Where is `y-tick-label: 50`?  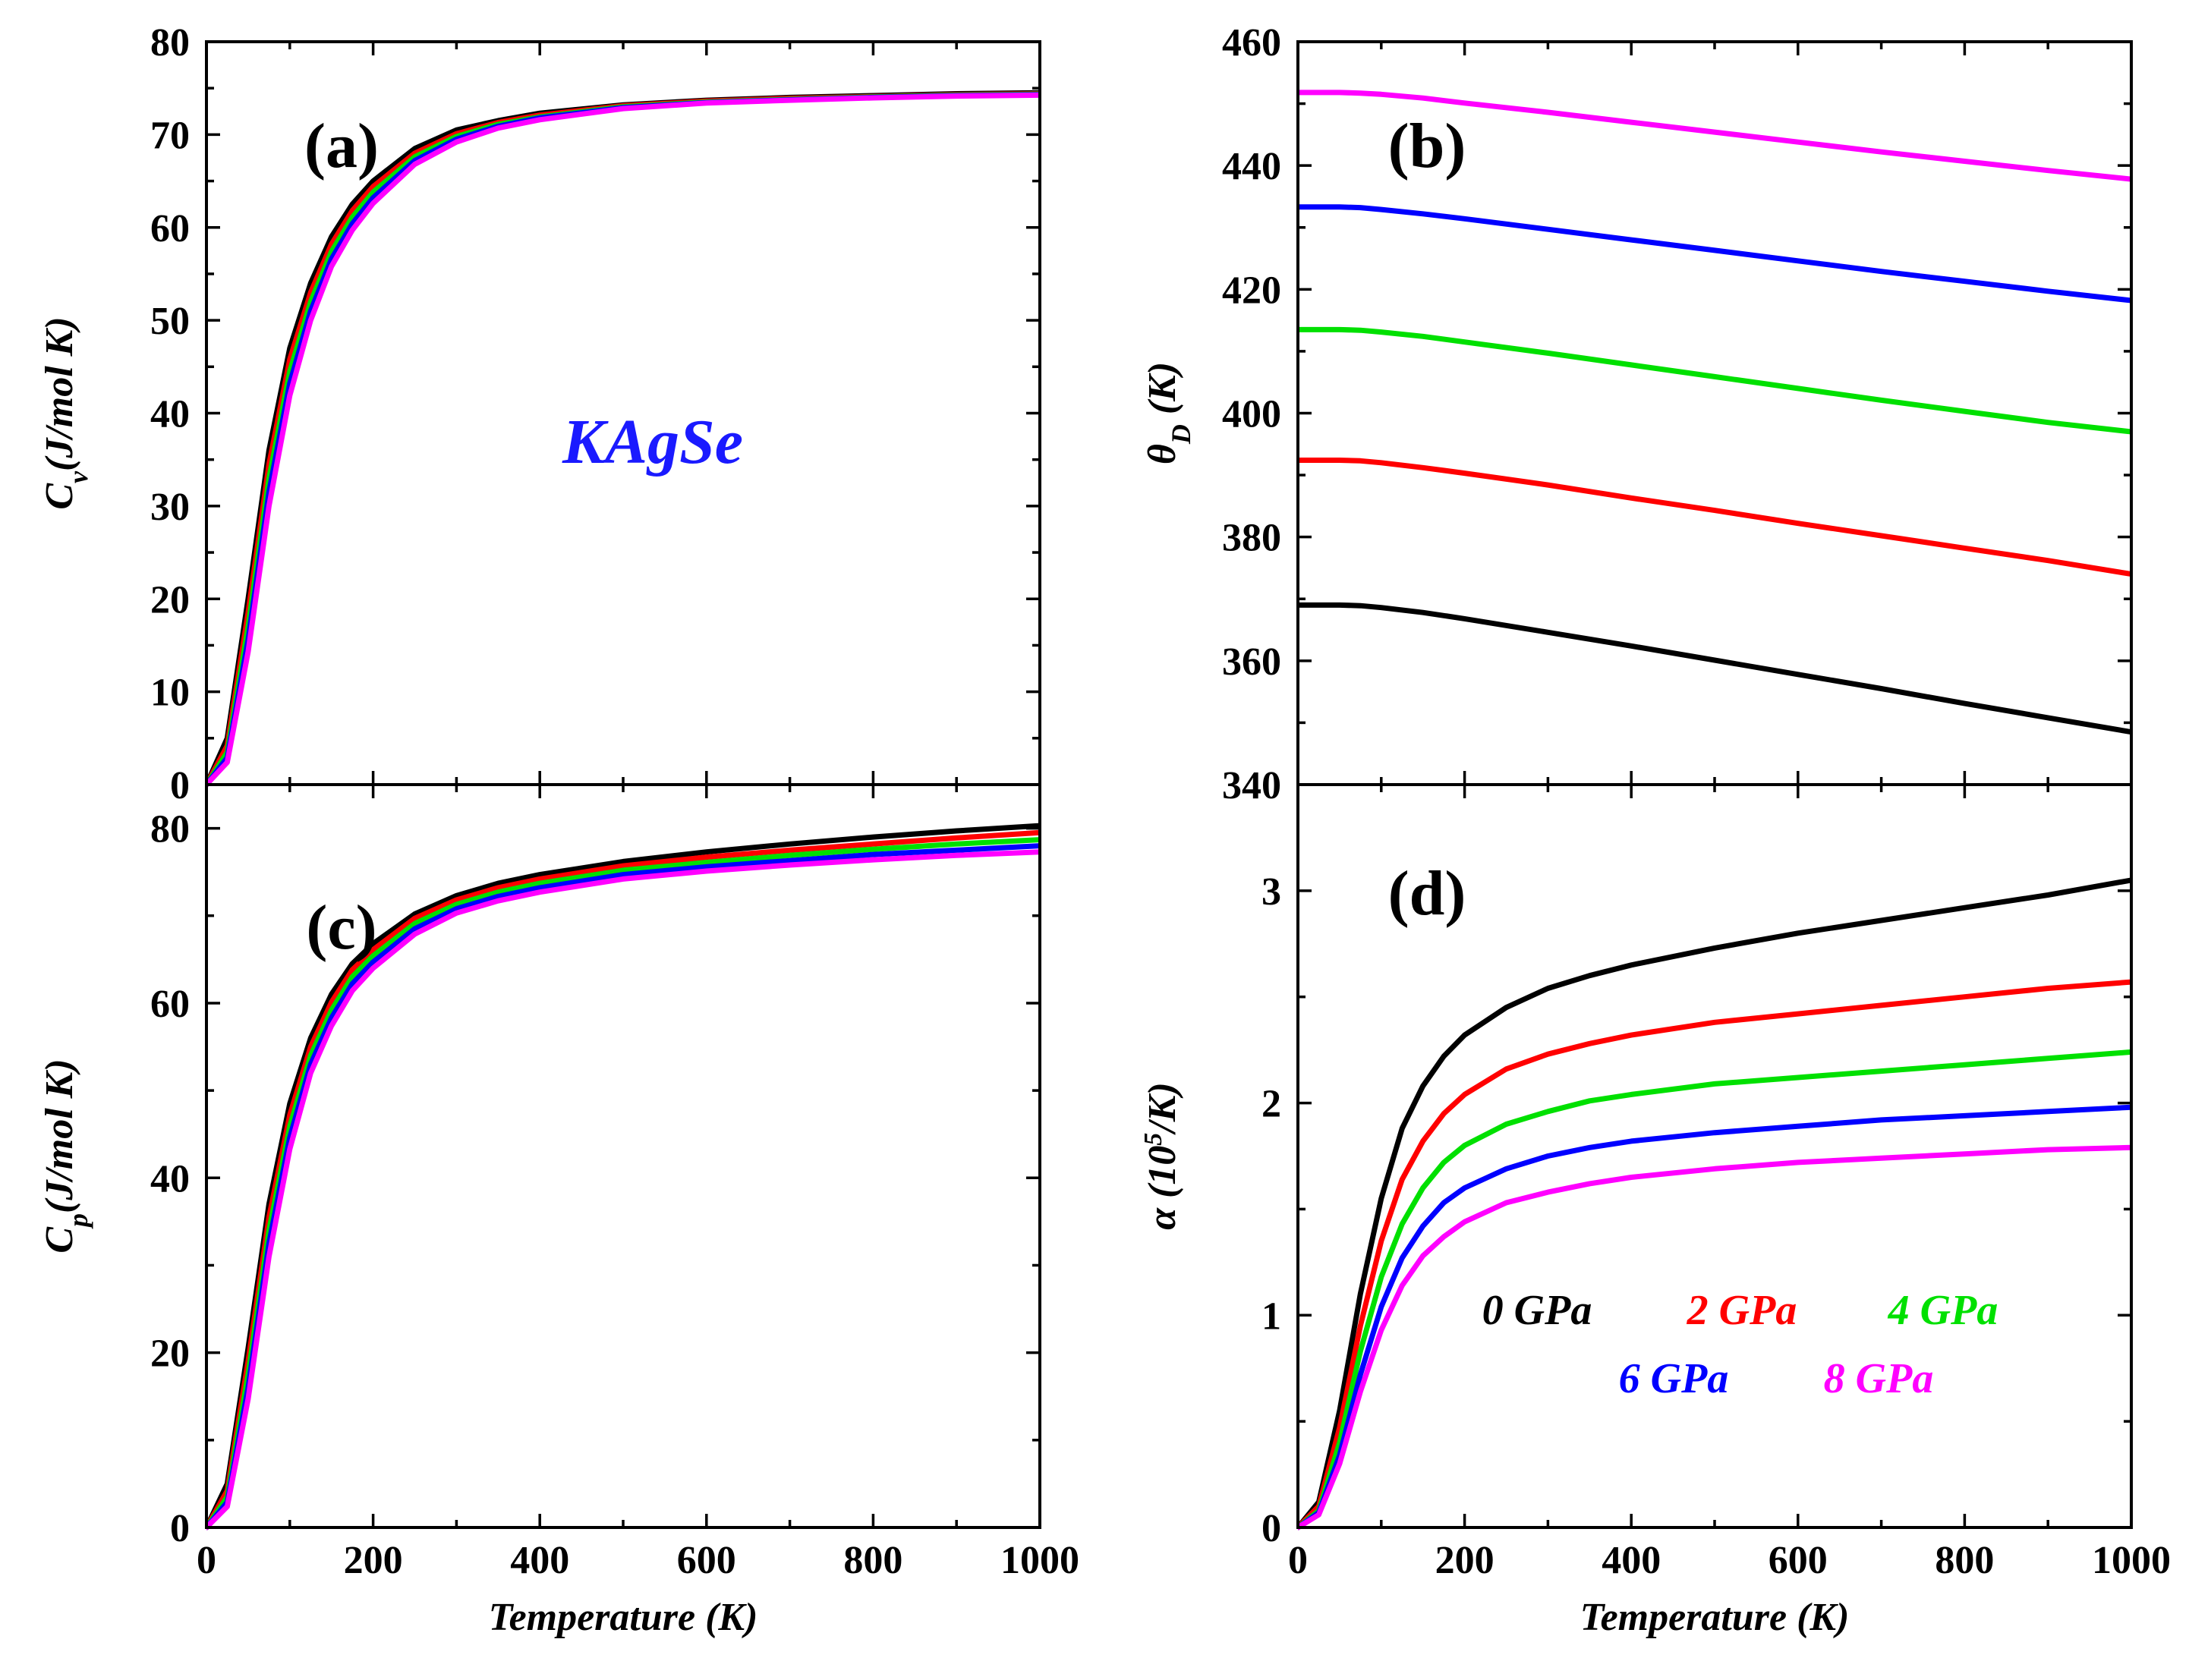
y-tick-label: 50 is located at coordinates (170, 321).